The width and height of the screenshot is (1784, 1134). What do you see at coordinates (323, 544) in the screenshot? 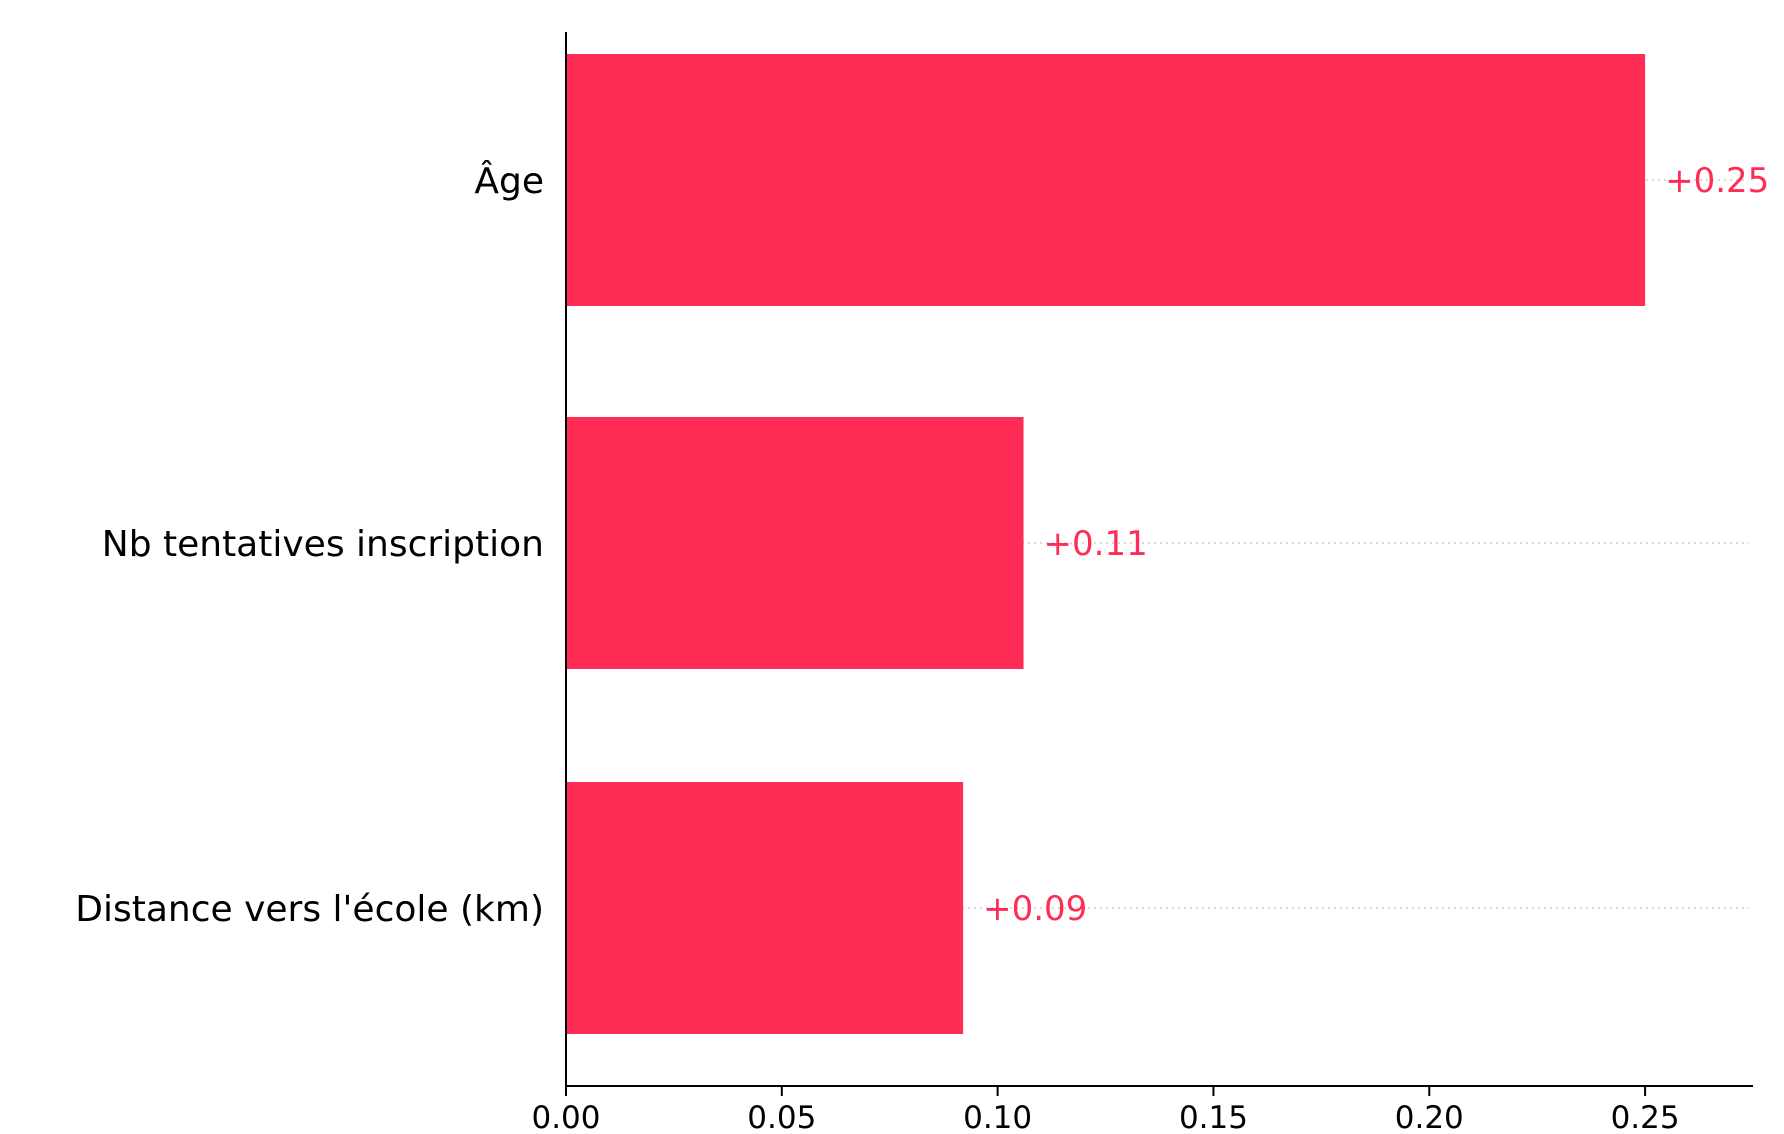
I see `category-label: Nb tentatives inscription` at bounding box center [323, 544].